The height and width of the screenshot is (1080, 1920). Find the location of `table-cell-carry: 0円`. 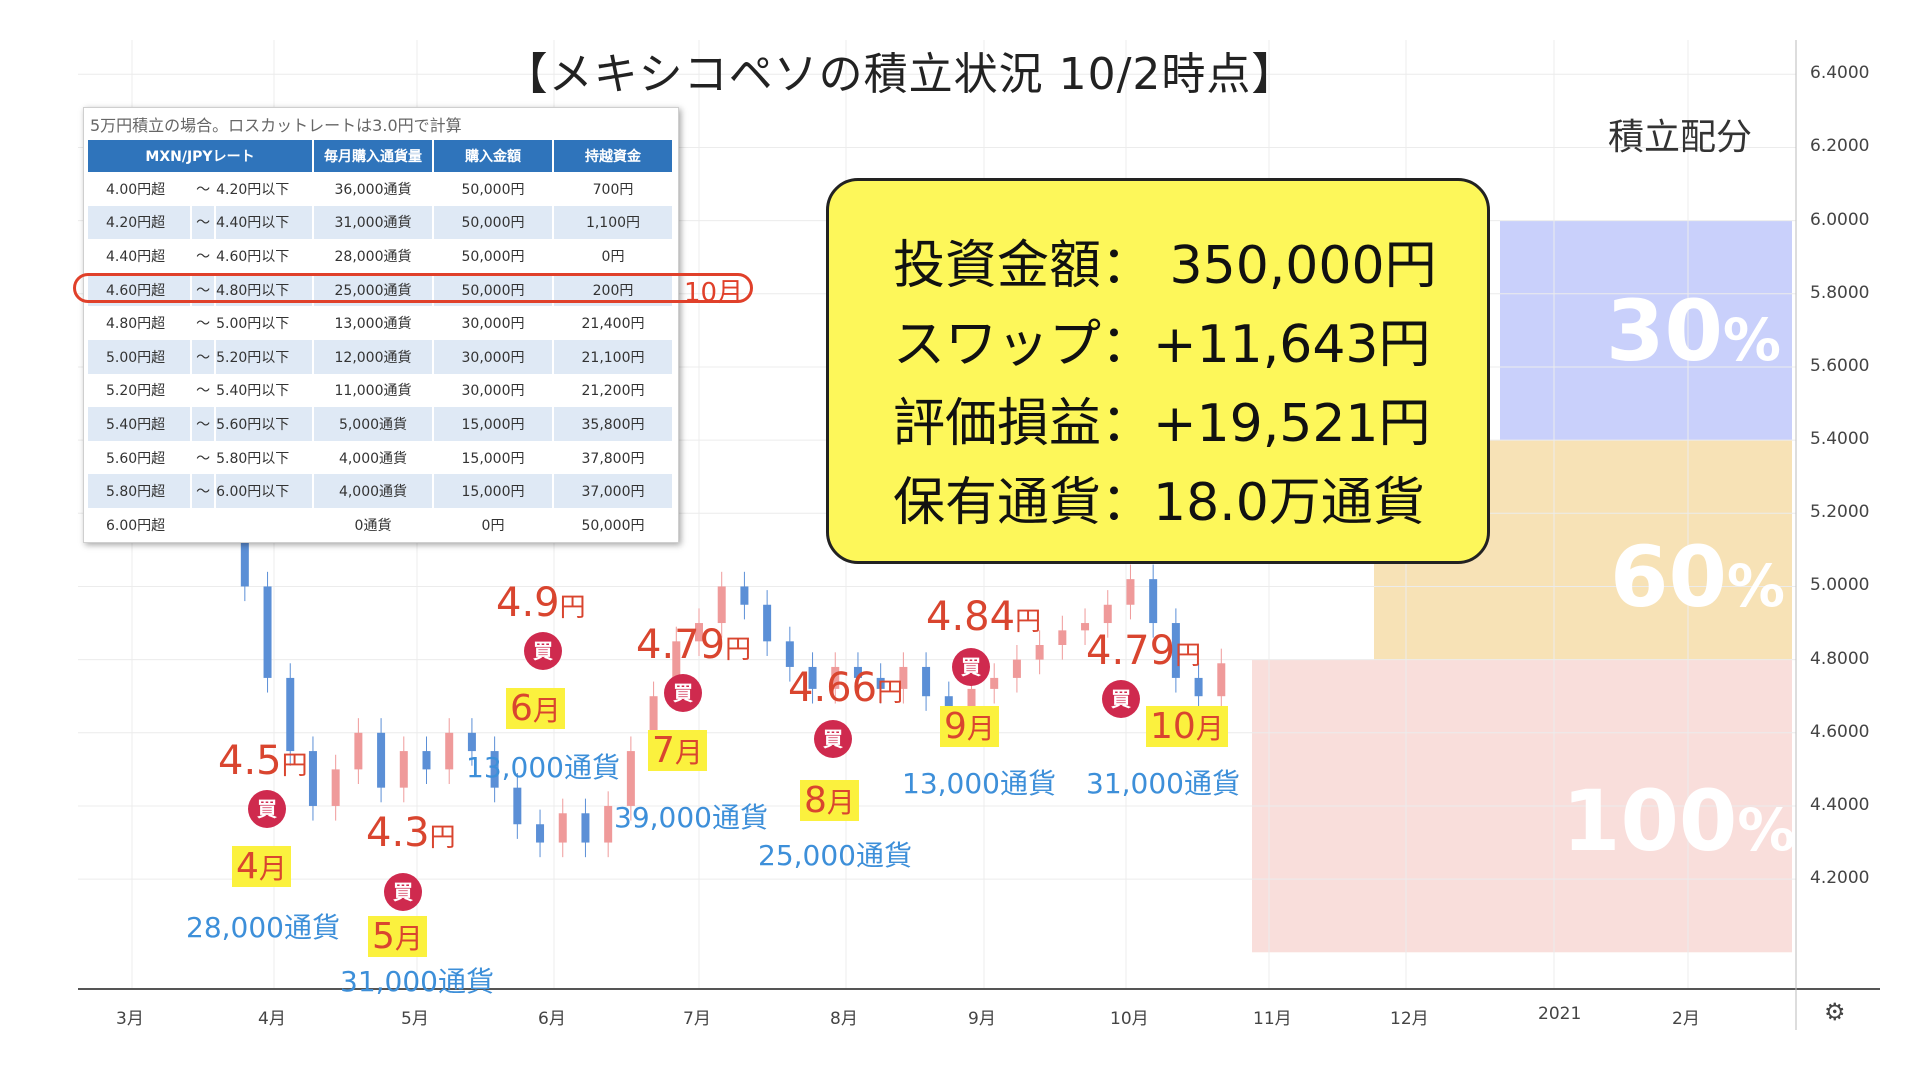

table-cell-carry: 0円 is located at coordinates (614, 256).